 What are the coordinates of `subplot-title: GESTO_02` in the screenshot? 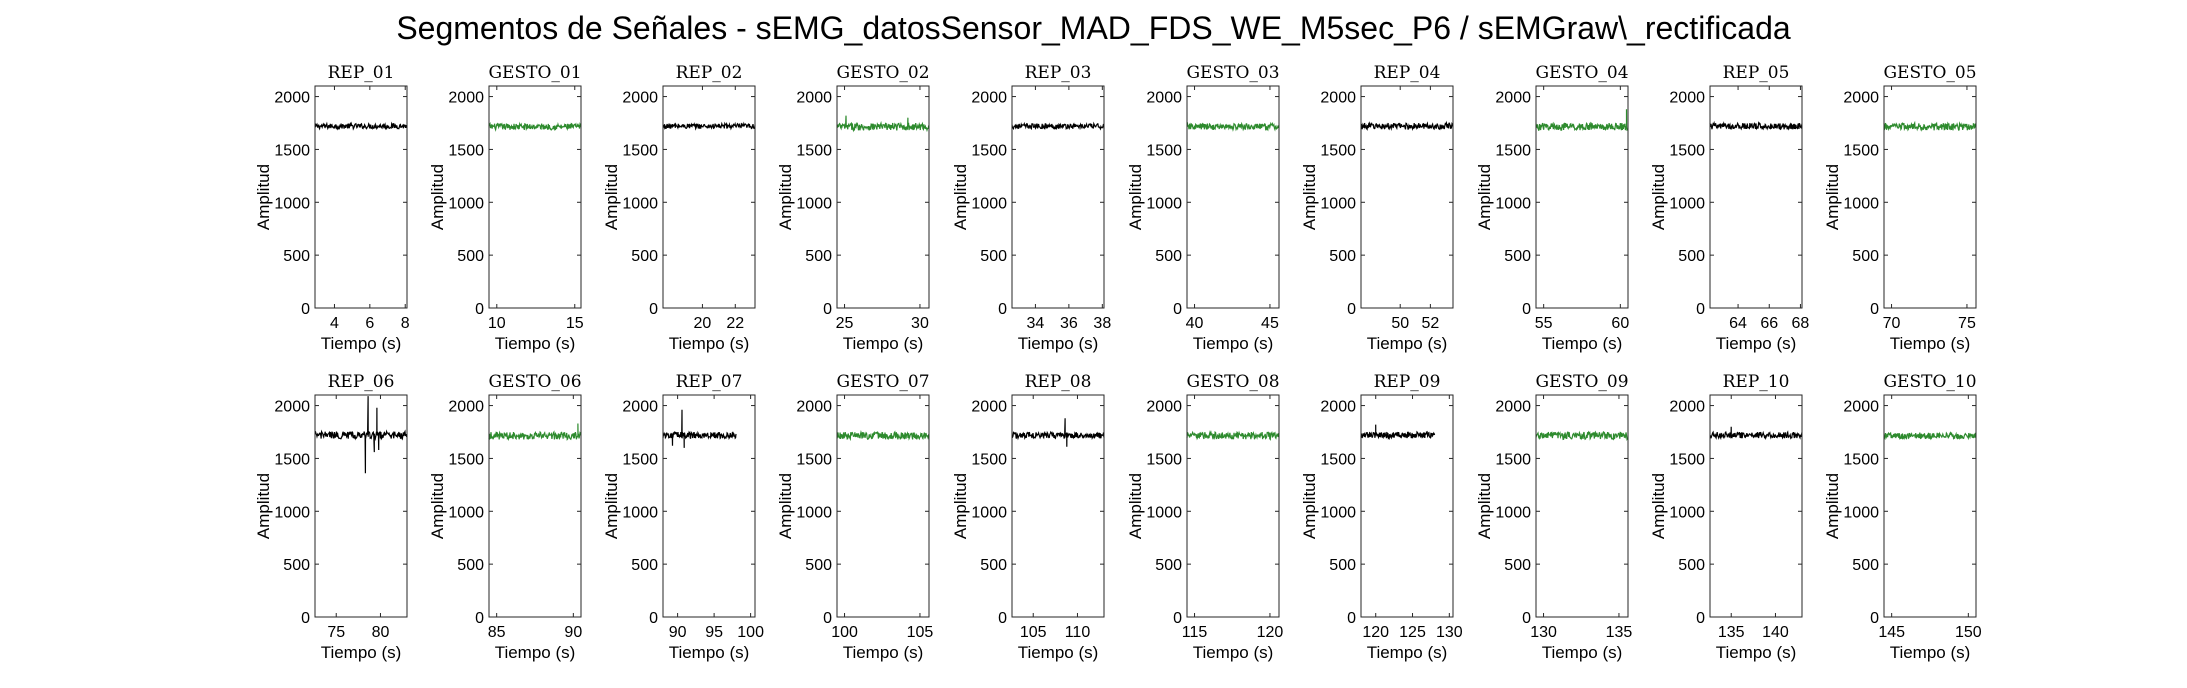 It's located at (882, 73).